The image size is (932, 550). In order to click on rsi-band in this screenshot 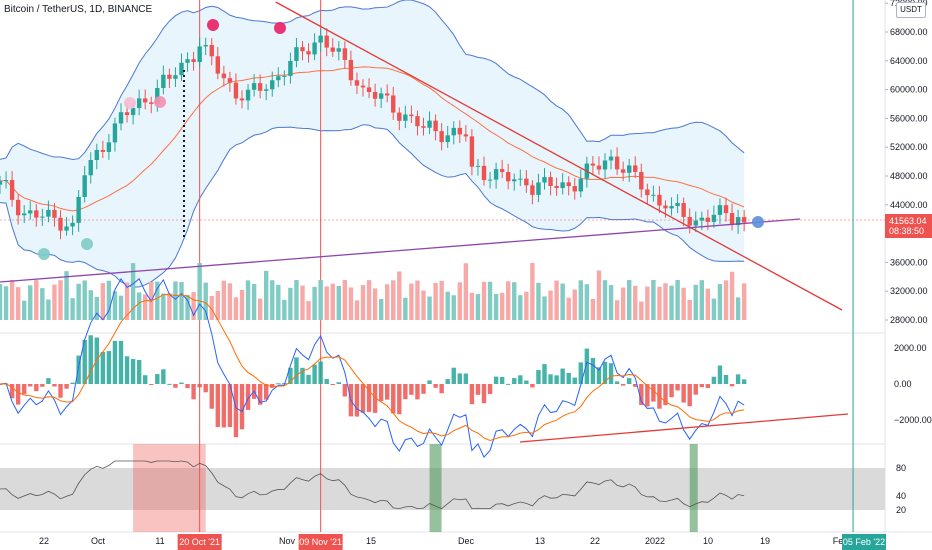, I will do `click(442, 489)`.